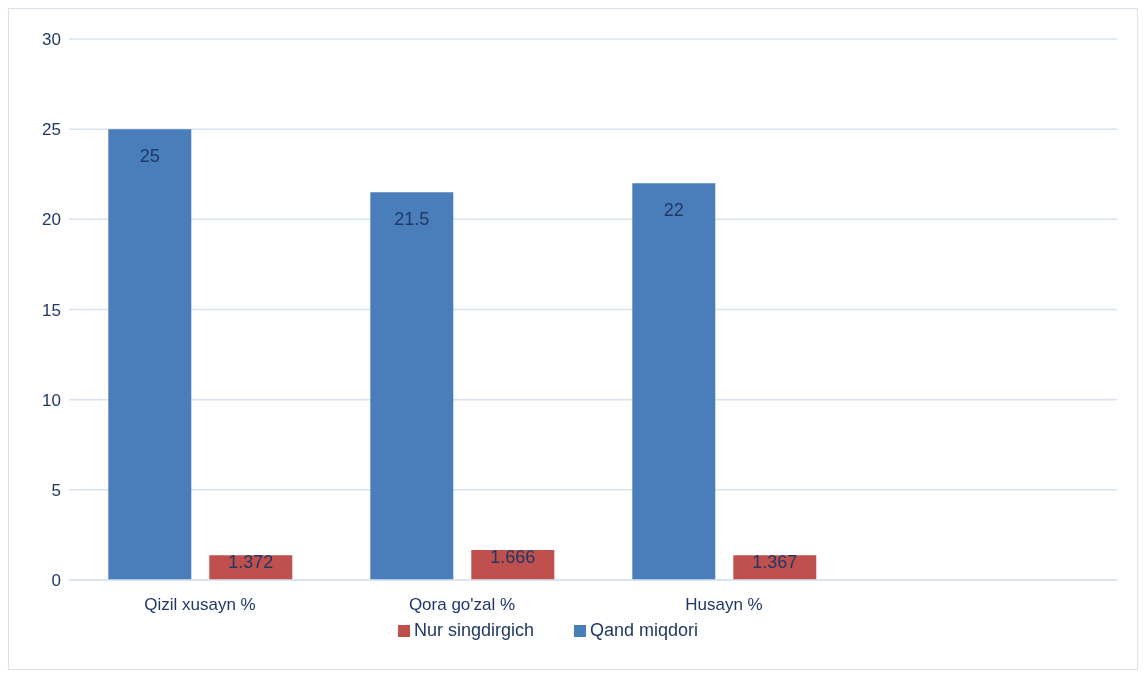 The image size is (1147, 678). What do you see at coordinates (644, 630) in the screenshot?
I see `legend-label: Qand miqdori` at bounding box center [644, 630].